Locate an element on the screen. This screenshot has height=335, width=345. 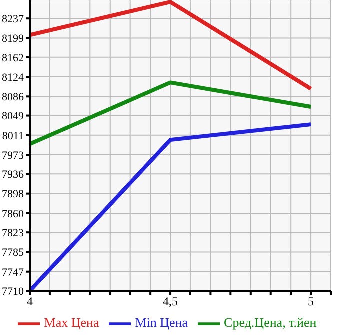
y-tick-label: 7936 is located at coordinates (13, 175).